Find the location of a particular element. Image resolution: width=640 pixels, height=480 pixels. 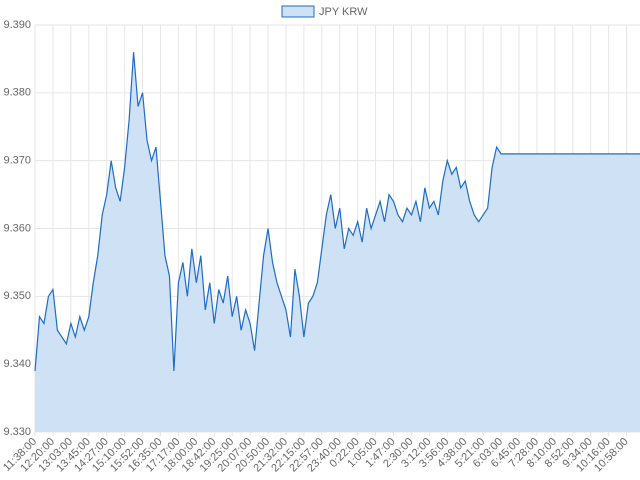

legend-label: JPY KRW is located at coordinates (343, 12).